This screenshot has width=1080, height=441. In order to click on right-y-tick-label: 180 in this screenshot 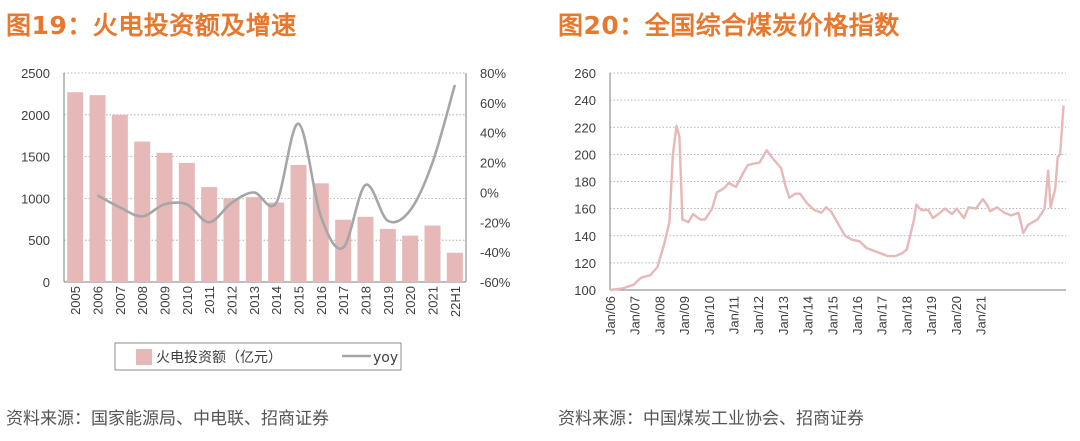, I will do `click(585, 182)`.